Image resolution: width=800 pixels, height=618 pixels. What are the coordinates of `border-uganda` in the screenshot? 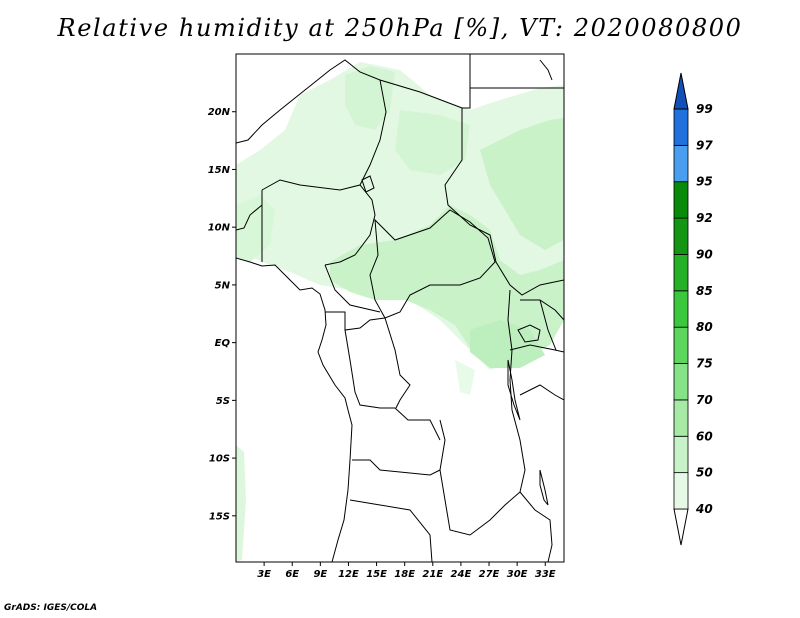 It's located at (536, 326).